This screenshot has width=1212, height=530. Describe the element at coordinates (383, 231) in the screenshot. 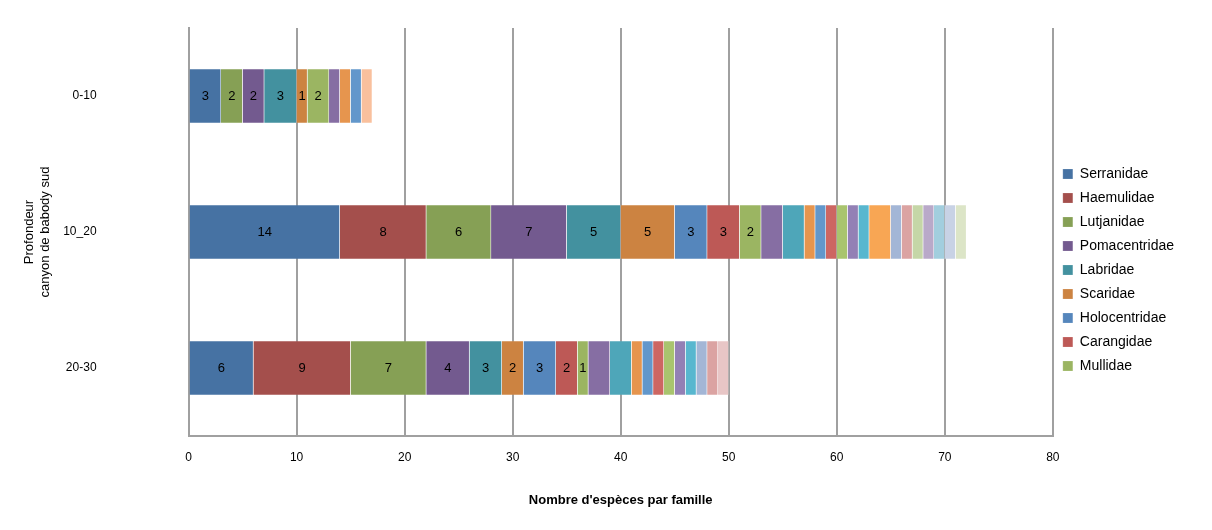

I see `data-label: 8` at that location.